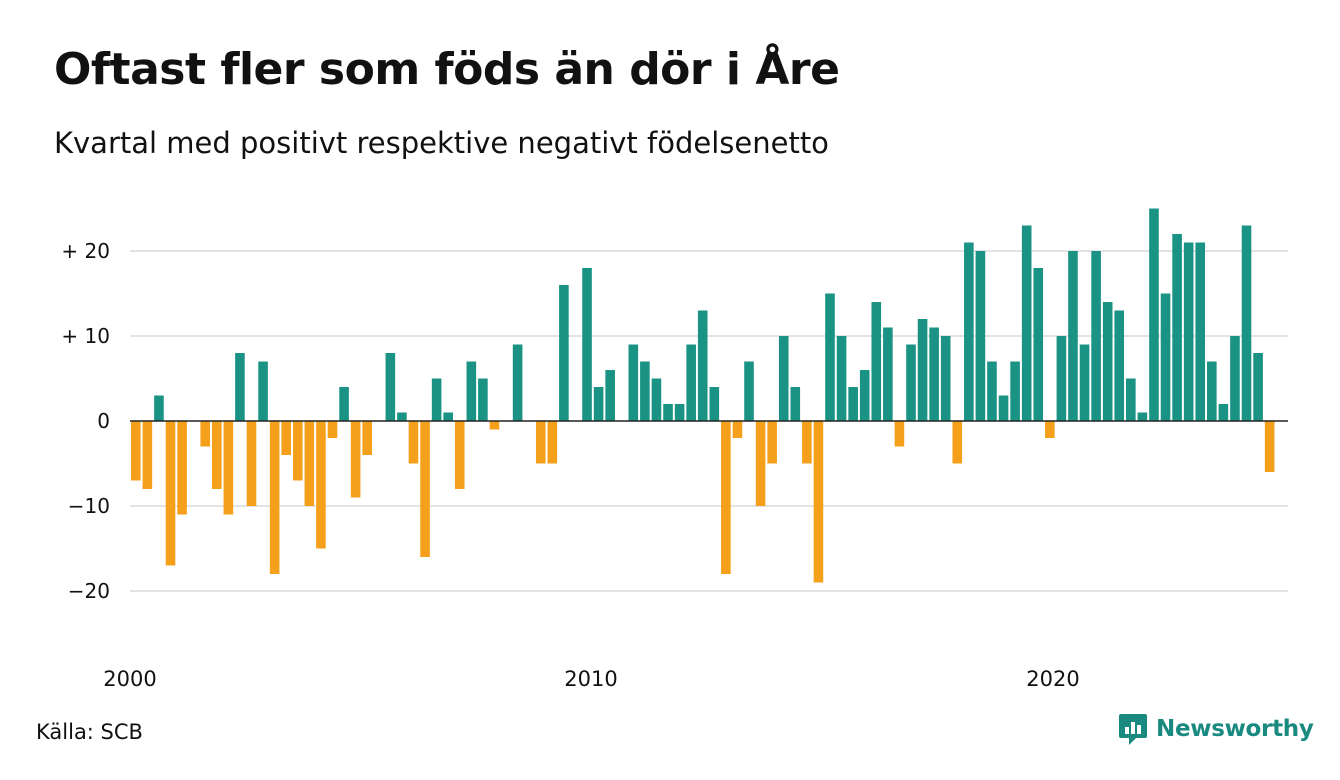 The height and width of the screenshot is (780, 1340). What do you see at coordinates (129, 679) in the screenshot?
I see `x-tick-label: 2000` at bounding box center [129, 679].